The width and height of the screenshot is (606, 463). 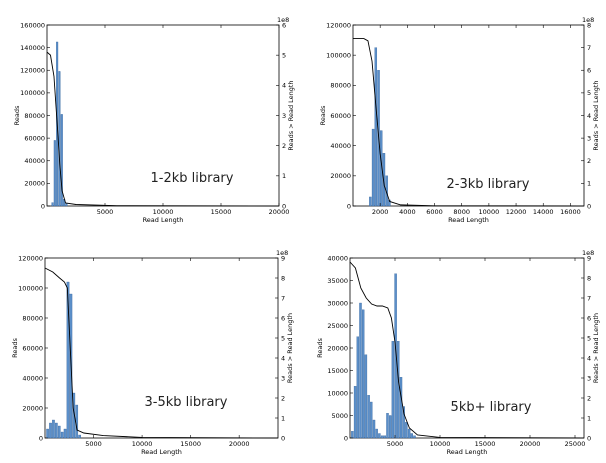 What do you see at coordinates (337, 326) in the screenshot?
I see `y-tick-label: 25000` at bounding box center [337, 326].